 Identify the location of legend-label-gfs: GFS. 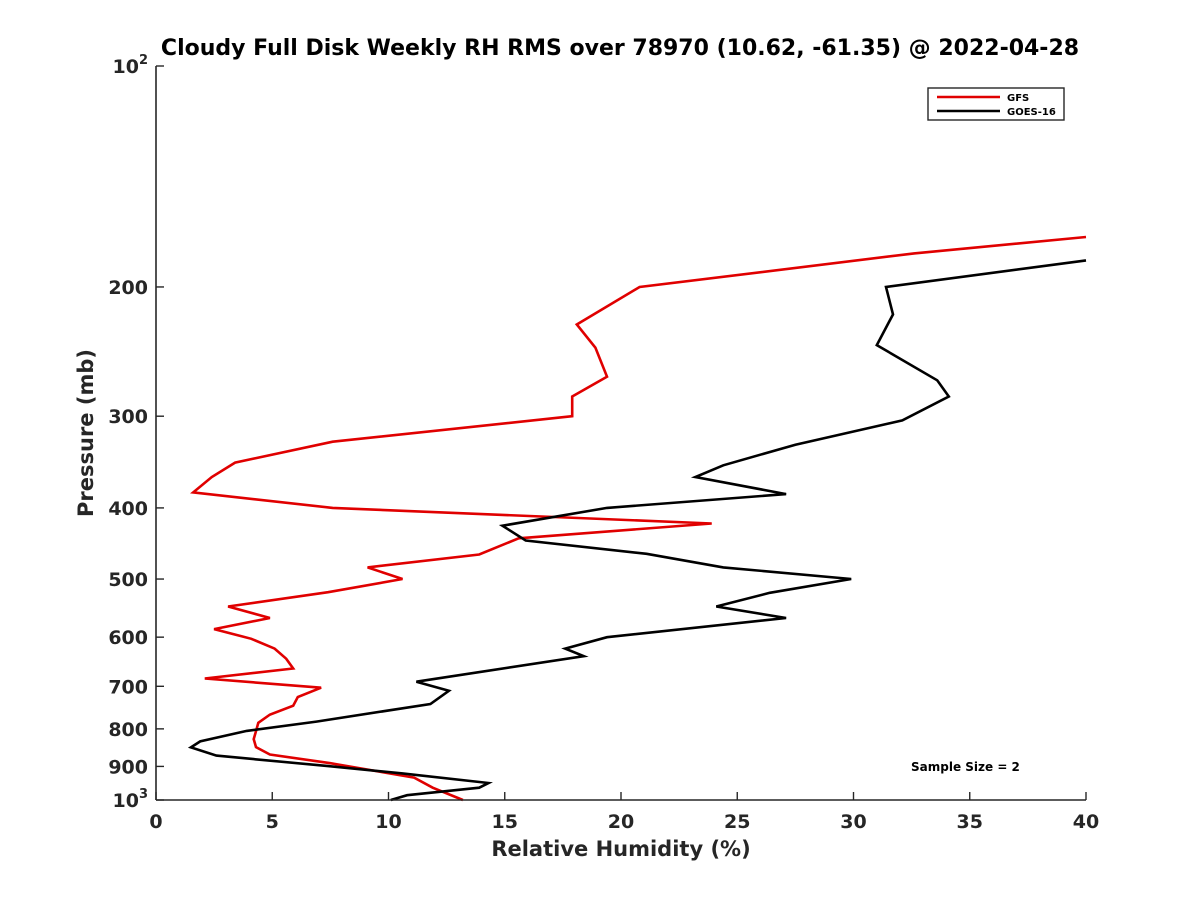
(1018, 98).